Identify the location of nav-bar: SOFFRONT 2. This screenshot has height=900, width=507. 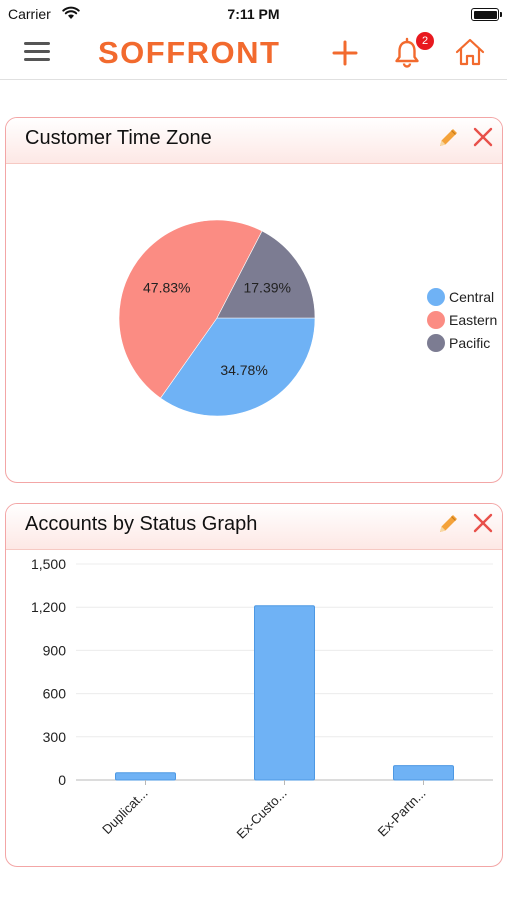
(253, 54).